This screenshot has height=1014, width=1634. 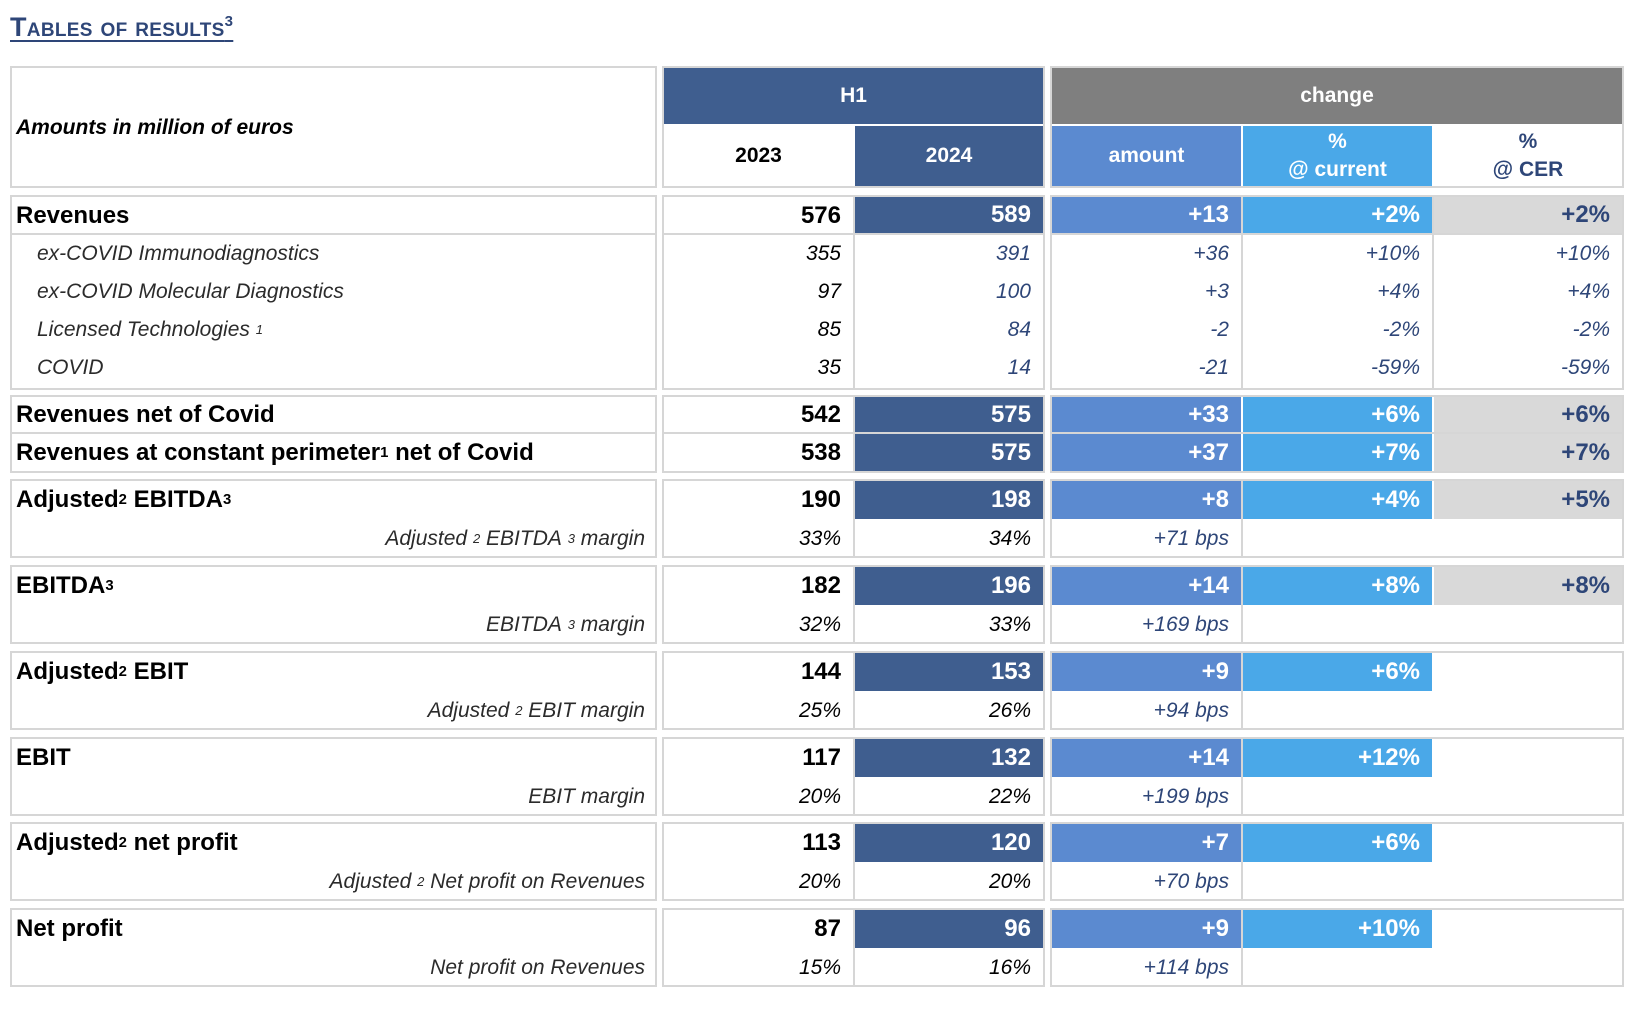 I want to click on group-net-covid-label-box, so click(x=333, y=434).